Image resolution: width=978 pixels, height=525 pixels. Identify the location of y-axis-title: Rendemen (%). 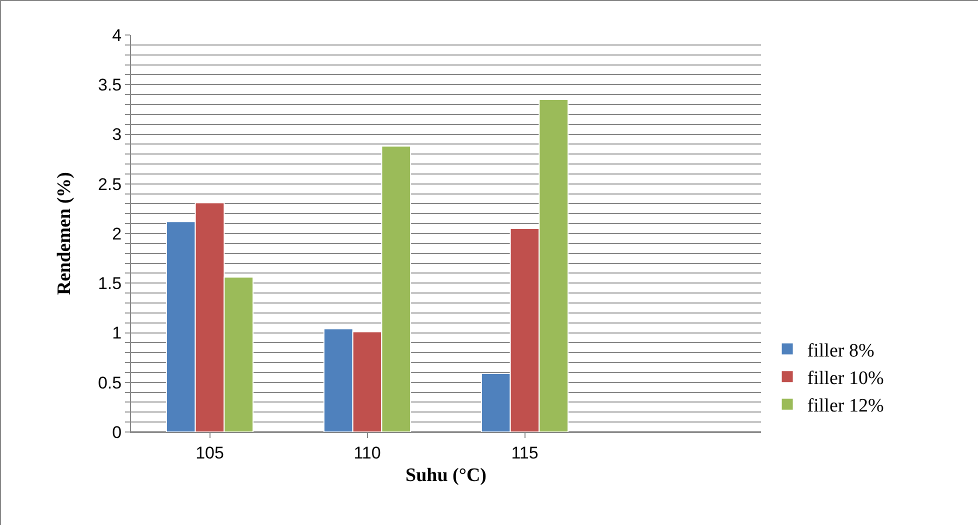
(64, 233).